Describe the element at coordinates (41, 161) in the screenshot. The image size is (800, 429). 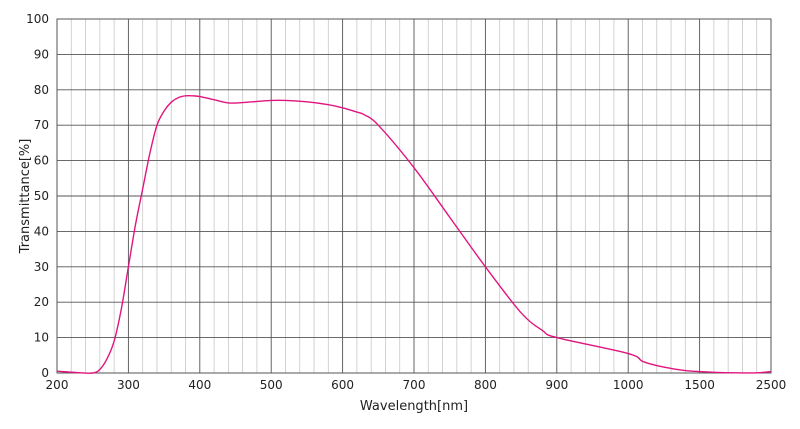
I see `y-tick-label: 60` at that location.